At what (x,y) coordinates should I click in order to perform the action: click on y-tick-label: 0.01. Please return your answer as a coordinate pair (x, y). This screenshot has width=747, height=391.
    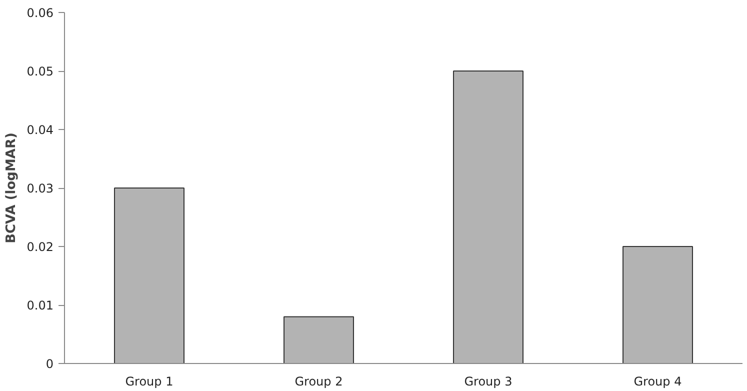
    Looking at the image, I should click on (40, 305).